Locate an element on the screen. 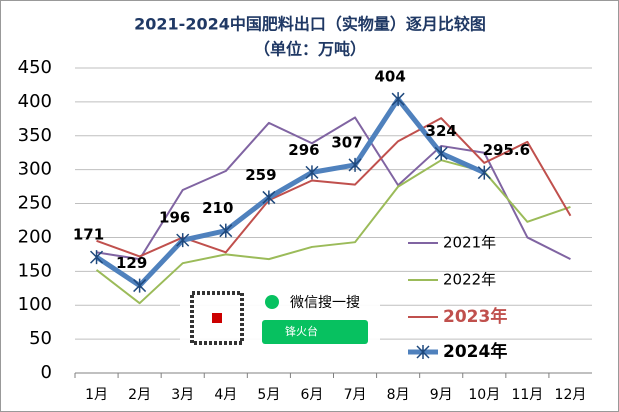 This screenshot has height=412, width=619. x-tick-label: 6月 is located at coordinates (311, 395).